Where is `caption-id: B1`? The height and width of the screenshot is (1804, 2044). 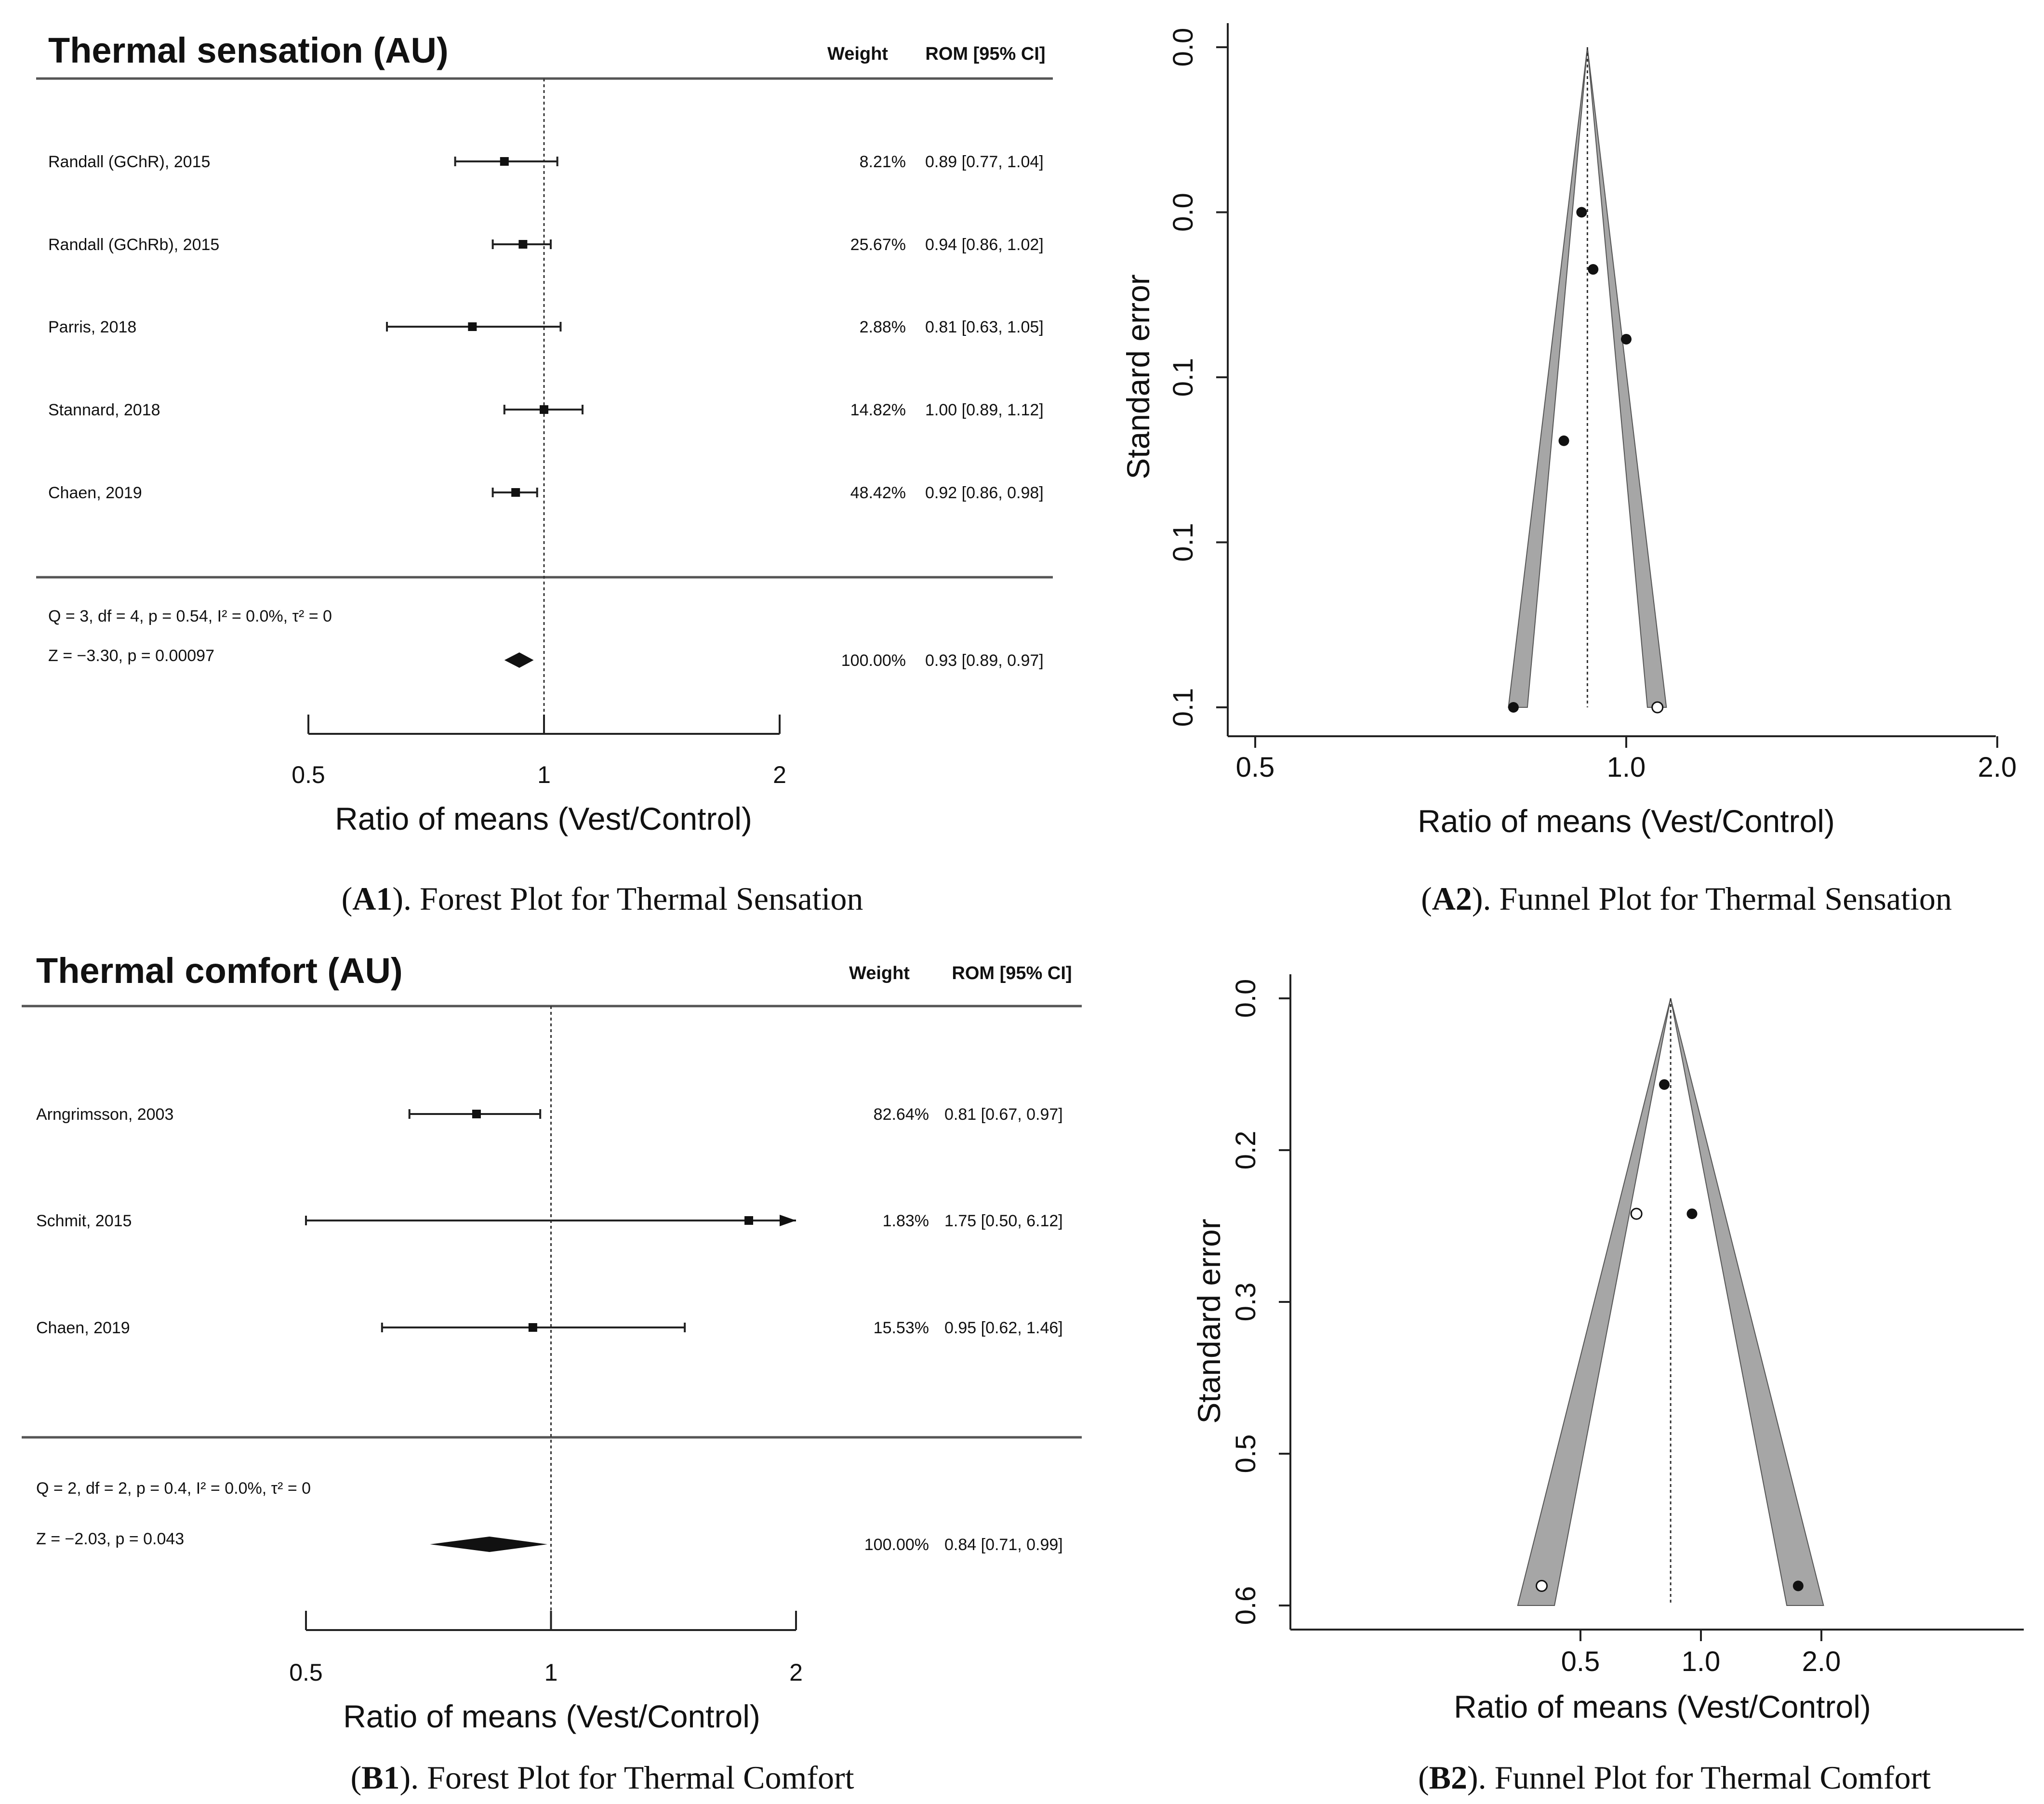
caption-id: B1 is located at coordinates (380, 1777).